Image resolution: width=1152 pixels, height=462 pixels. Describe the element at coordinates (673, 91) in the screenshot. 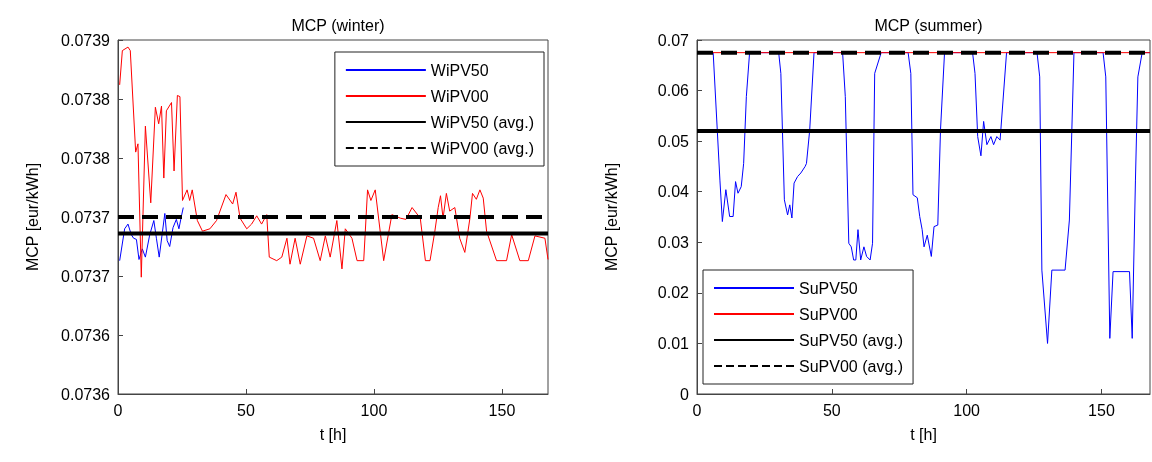

I see `y-tick-label: 0.06` at that location.